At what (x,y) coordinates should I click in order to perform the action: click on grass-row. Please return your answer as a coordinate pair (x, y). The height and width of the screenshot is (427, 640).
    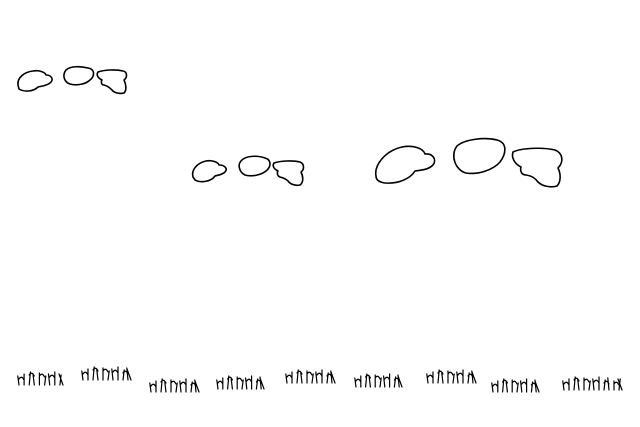
    Looking at the image, I should click on (320, 379).